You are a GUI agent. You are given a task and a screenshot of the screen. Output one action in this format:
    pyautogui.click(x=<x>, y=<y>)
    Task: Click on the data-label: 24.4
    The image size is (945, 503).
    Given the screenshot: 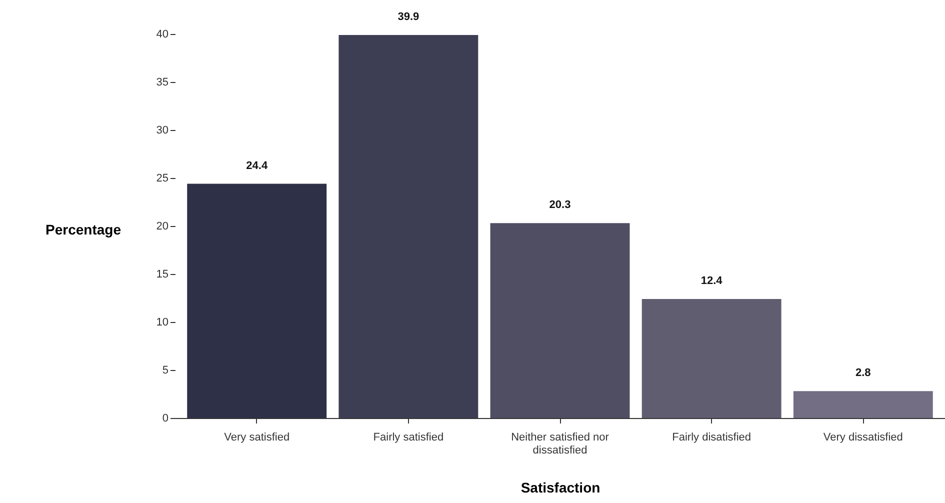 What is the action you would take?
    pyautogui.click(x=257, y=166)
    